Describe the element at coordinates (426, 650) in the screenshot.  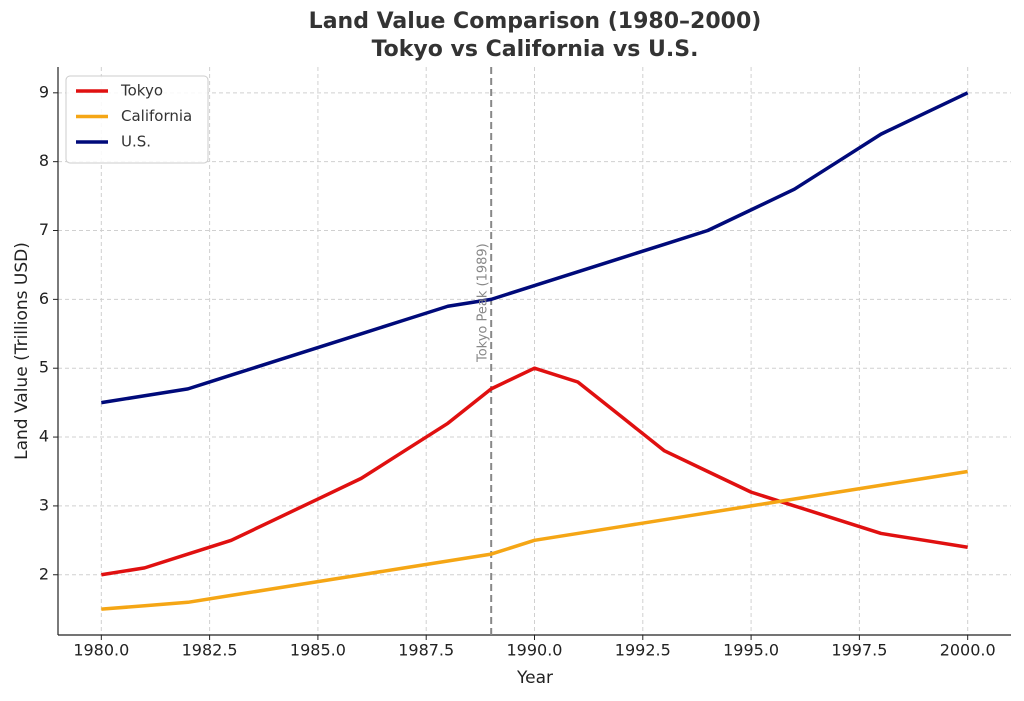
I see `x-tick-label: 1987.5` at that location.